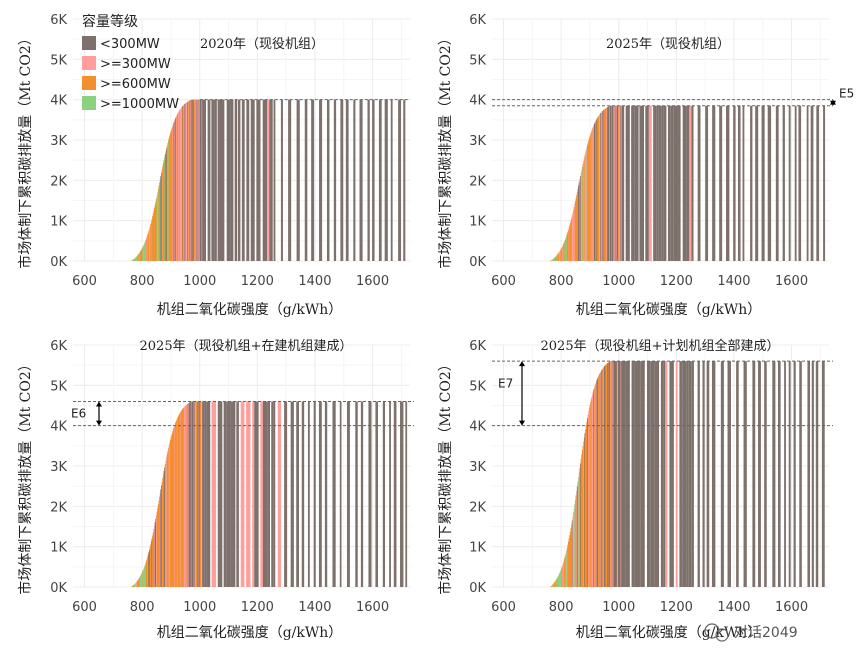 This screenshot has width=866, height=668. I want to click on x-tick-label: 1000, so click(199, 281).